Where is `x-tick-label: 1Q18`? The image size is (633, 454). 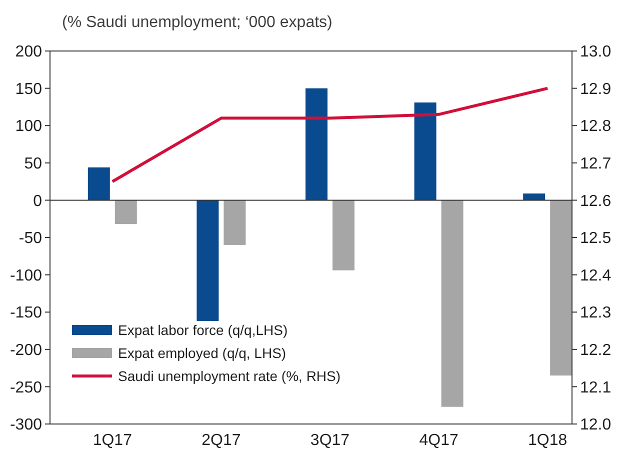
x-tick-label: 1Q18 is located at coordinates (548, 440).